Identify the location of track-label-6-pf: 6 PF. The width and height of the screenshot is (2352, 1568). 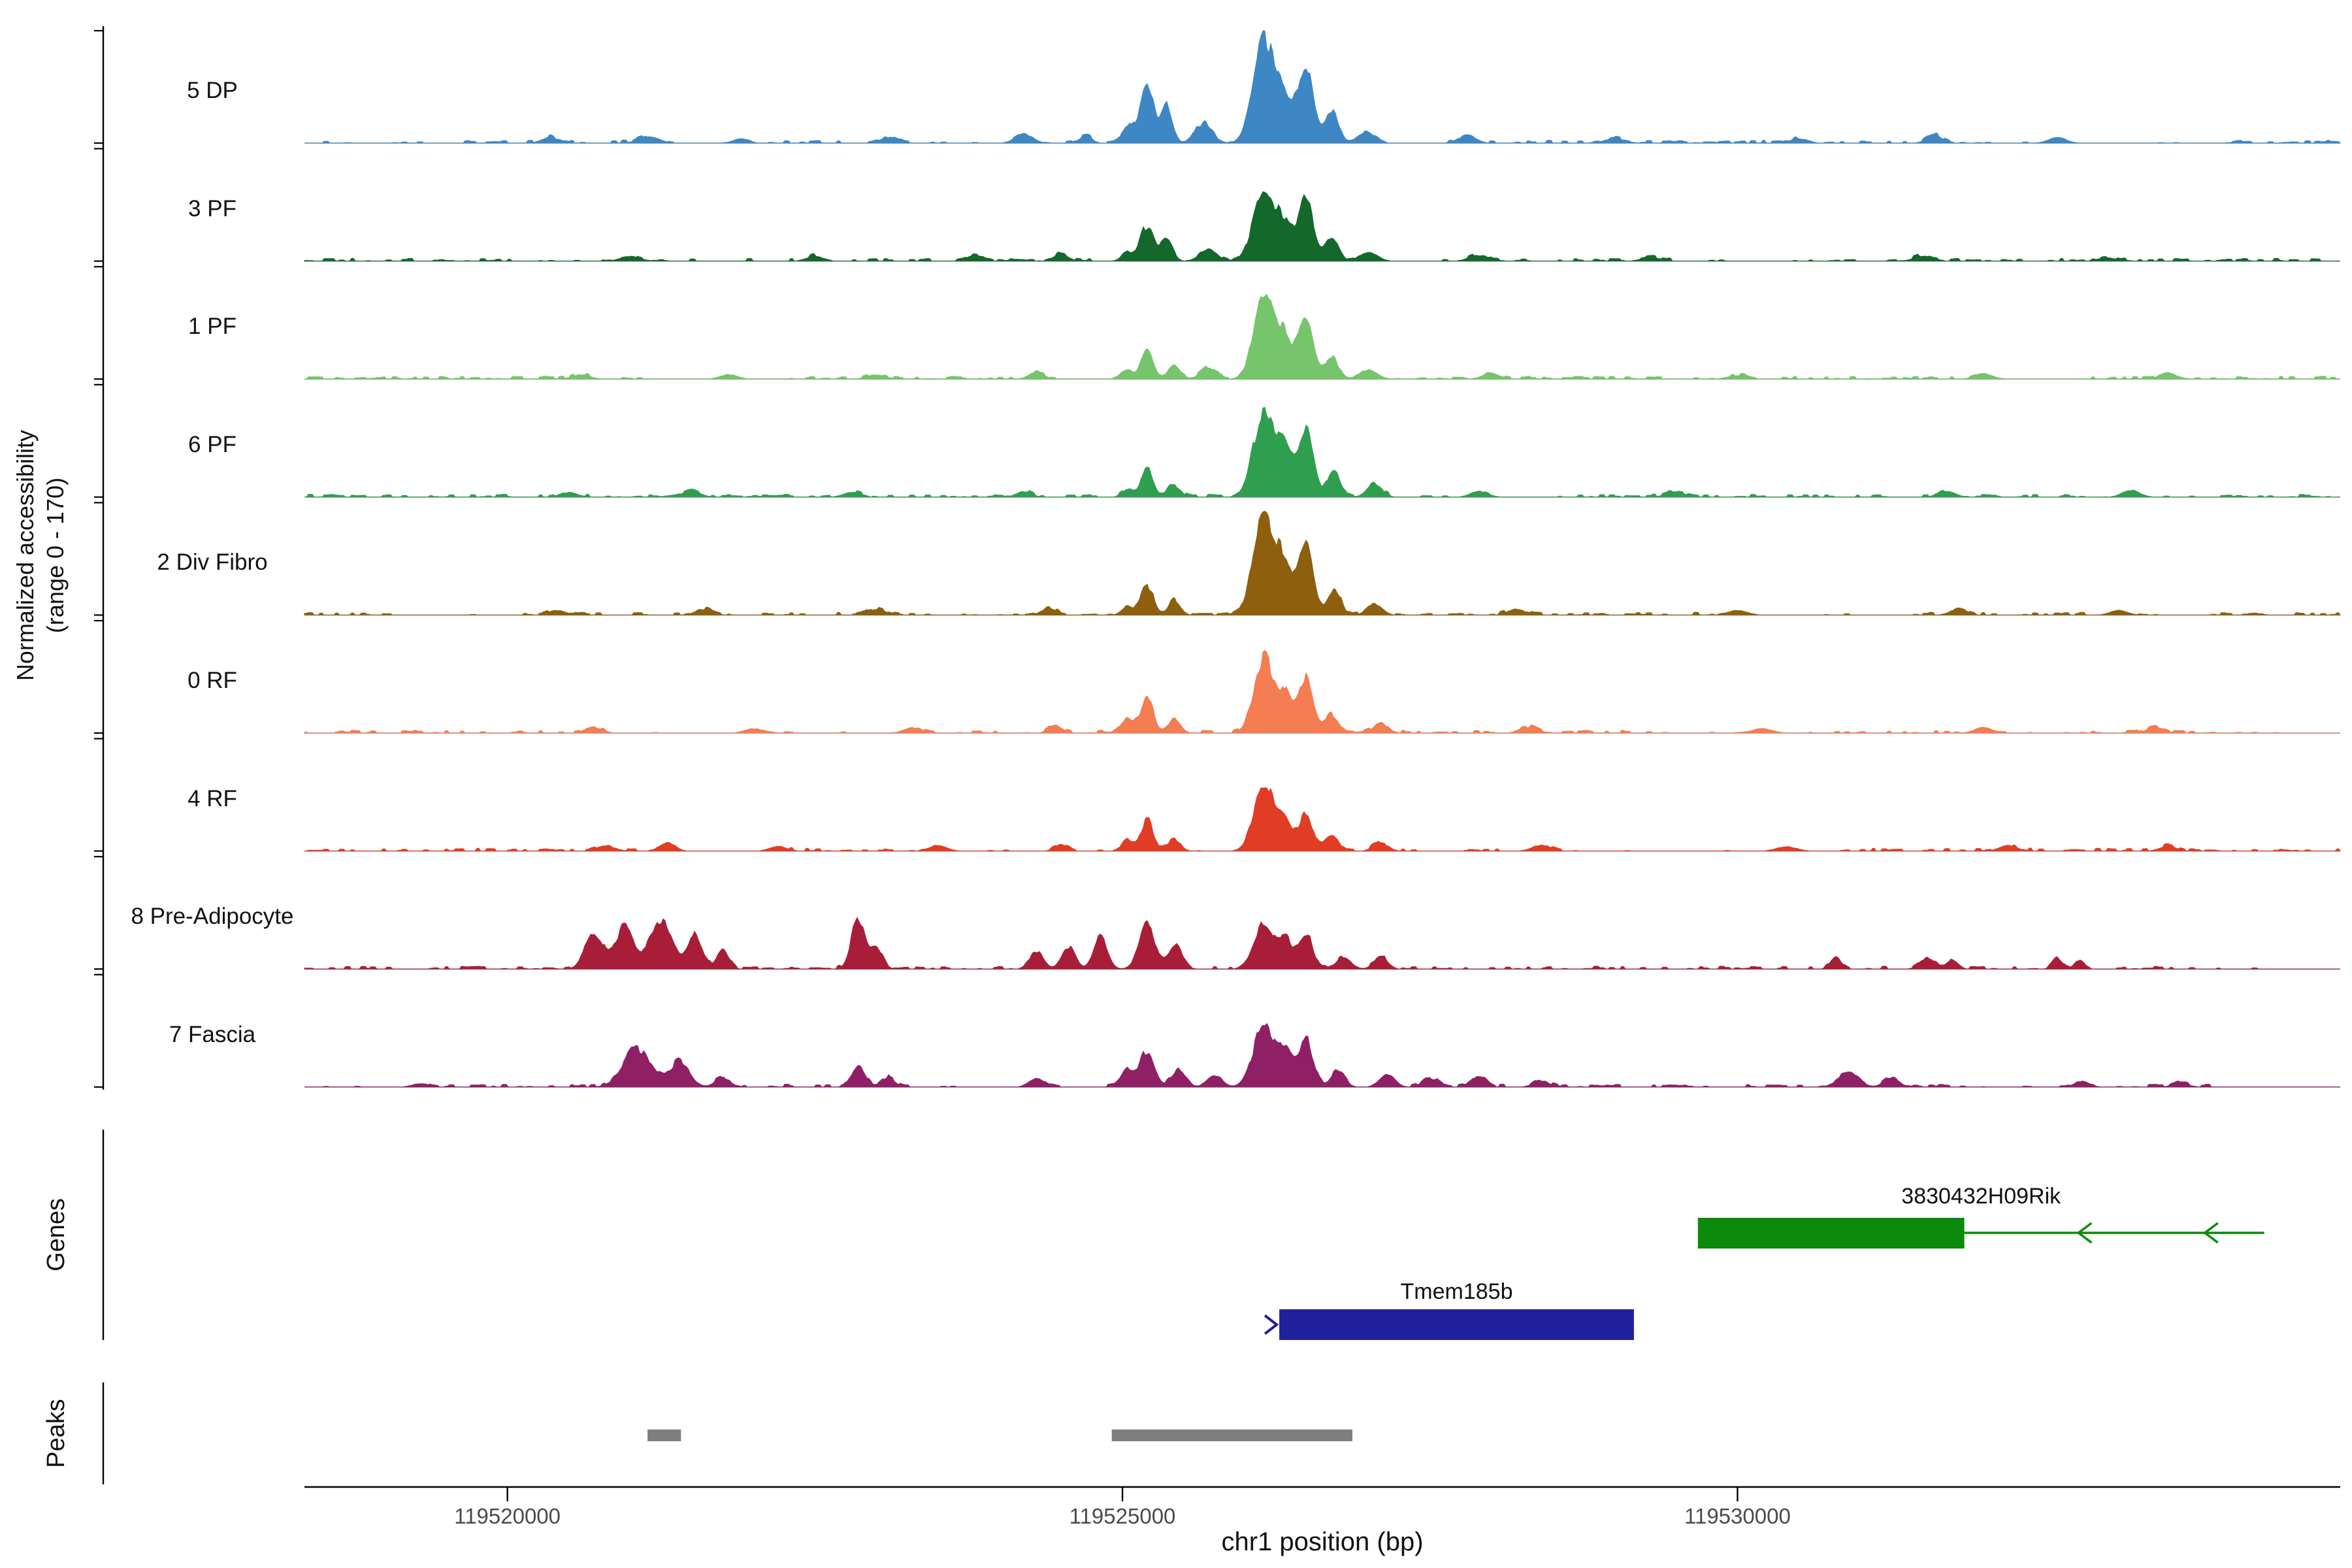
(212, 444).